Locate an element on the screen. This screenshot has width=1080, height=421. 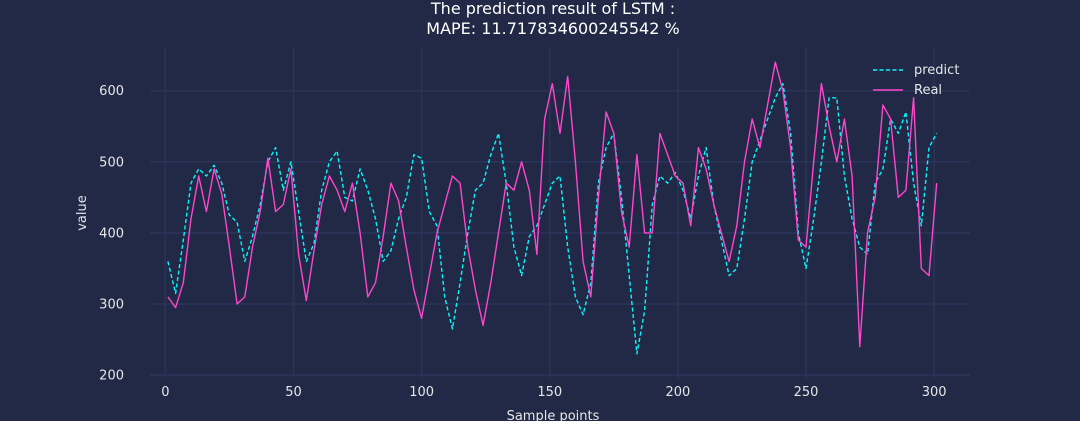
x-axis-ticks: 0 50 100 150 200 250 300 is located at coordinates (553, 392).